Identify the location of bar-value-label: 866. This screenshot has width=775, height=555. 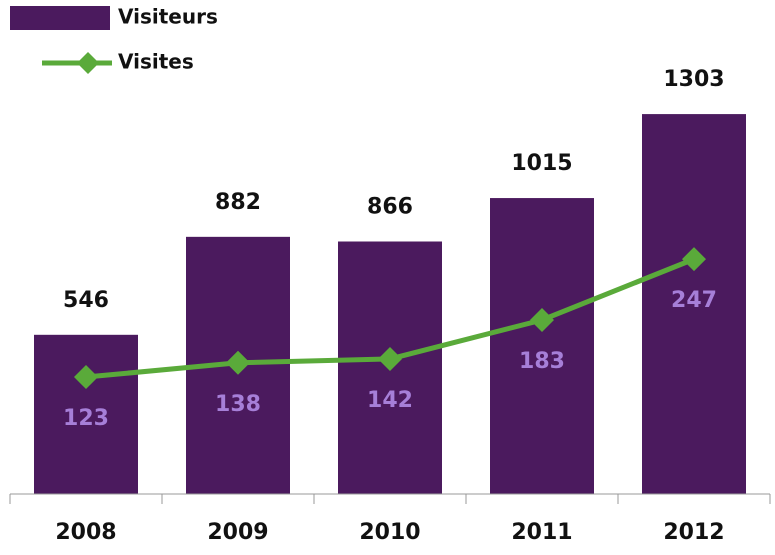
(390, 207).